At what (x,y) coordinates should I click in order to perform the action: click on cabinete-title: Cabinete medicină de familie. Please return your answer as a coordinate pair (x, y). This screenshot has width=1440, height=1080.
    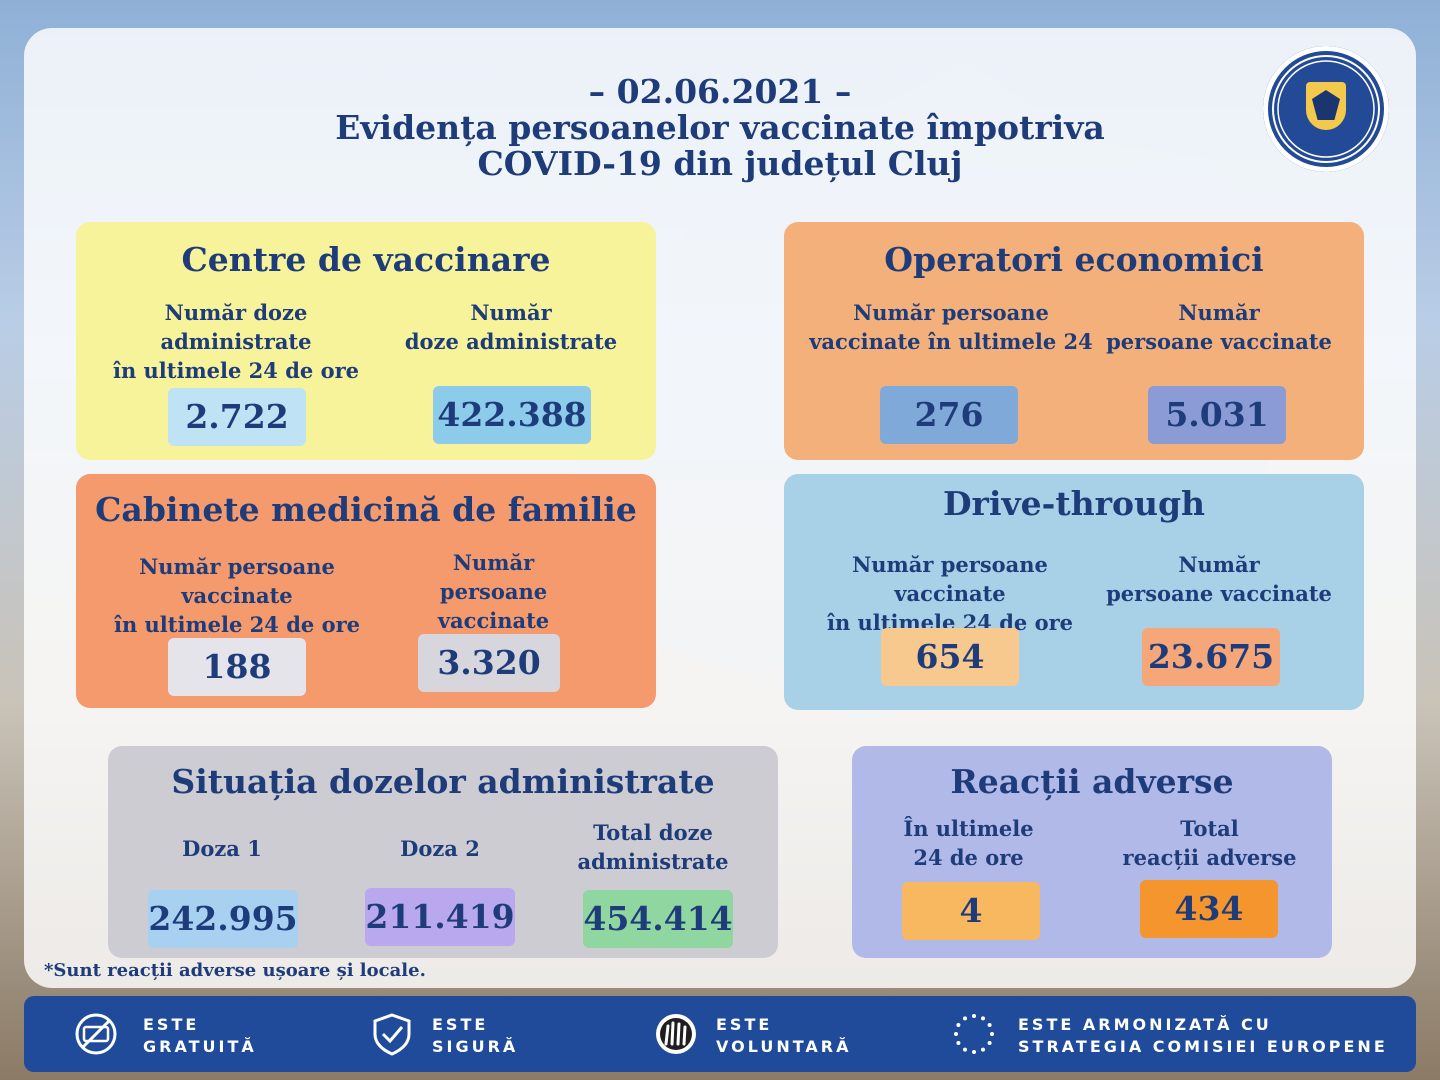
    Looking at the image, I should click on (366, 509).